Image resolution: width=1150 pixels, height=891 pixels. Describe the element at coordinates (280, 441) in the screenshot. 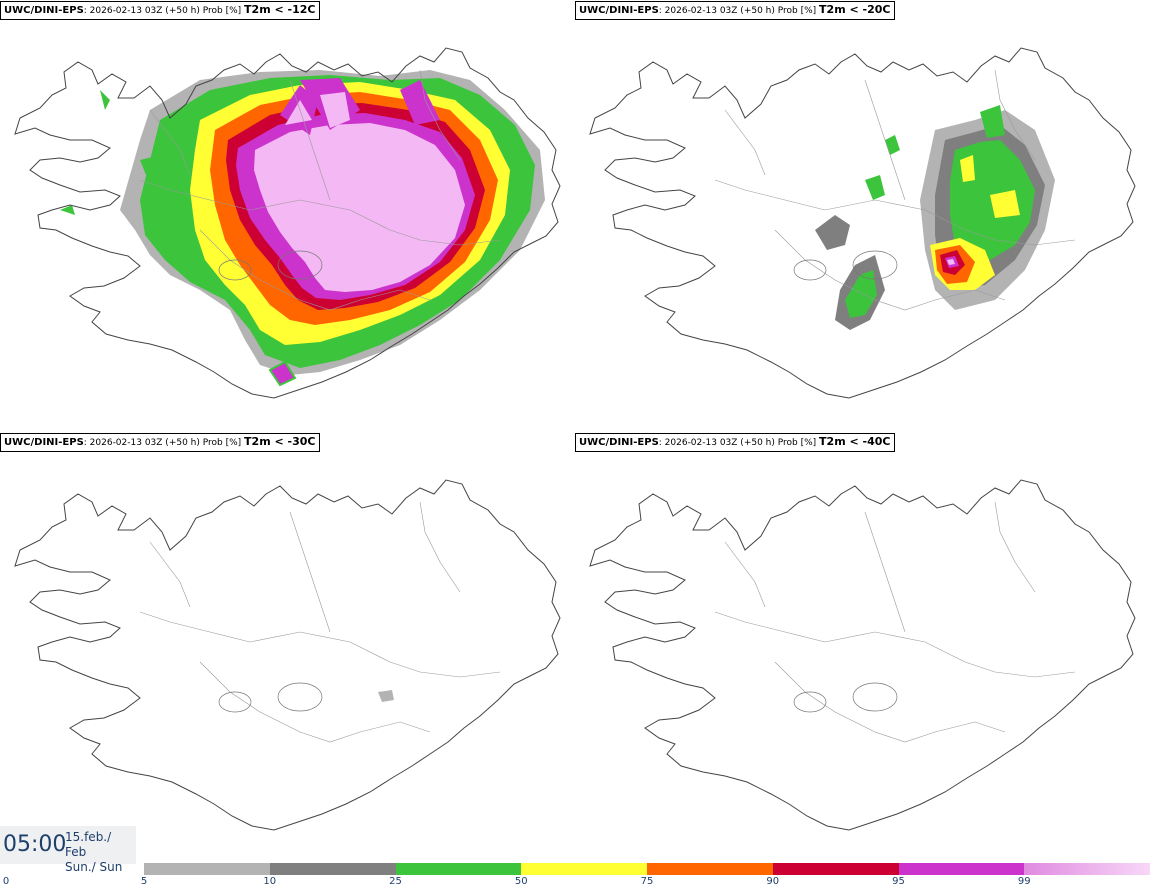

I see `parameter-label: T2m < -30C` at that location.